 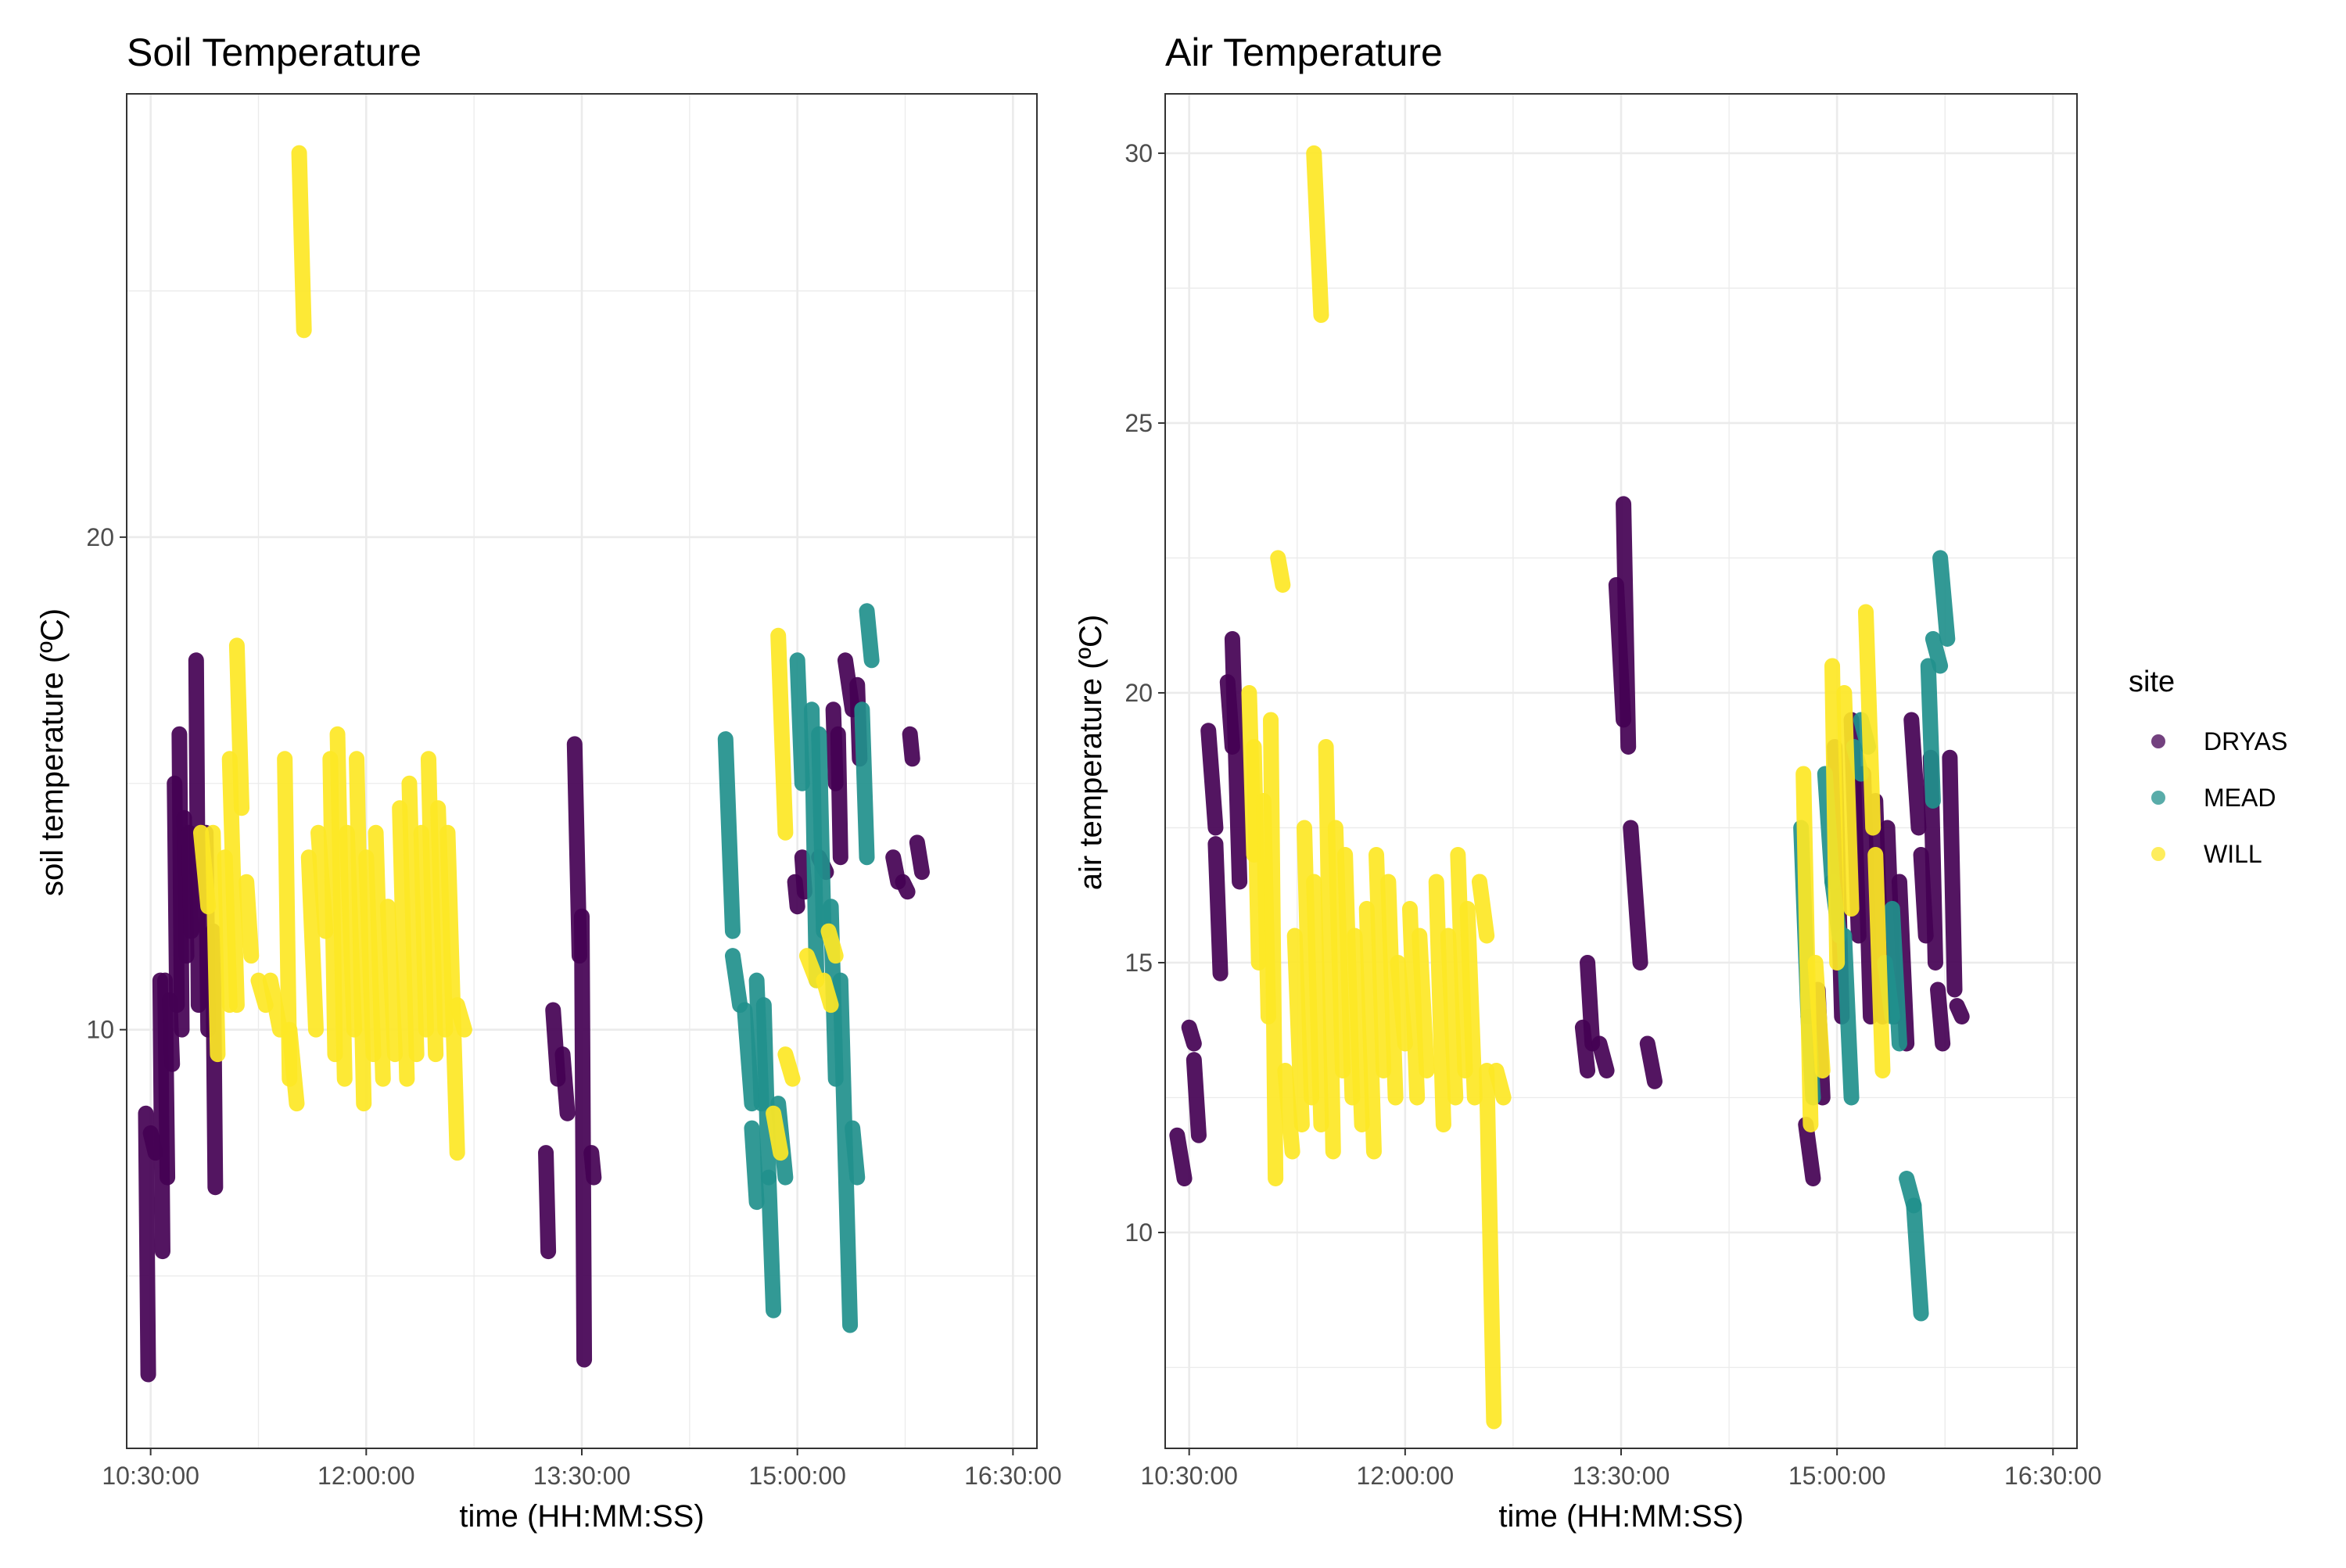 I want to click on air-y-axis-label: air temperature (ºC), so click(x=1091, y=752).